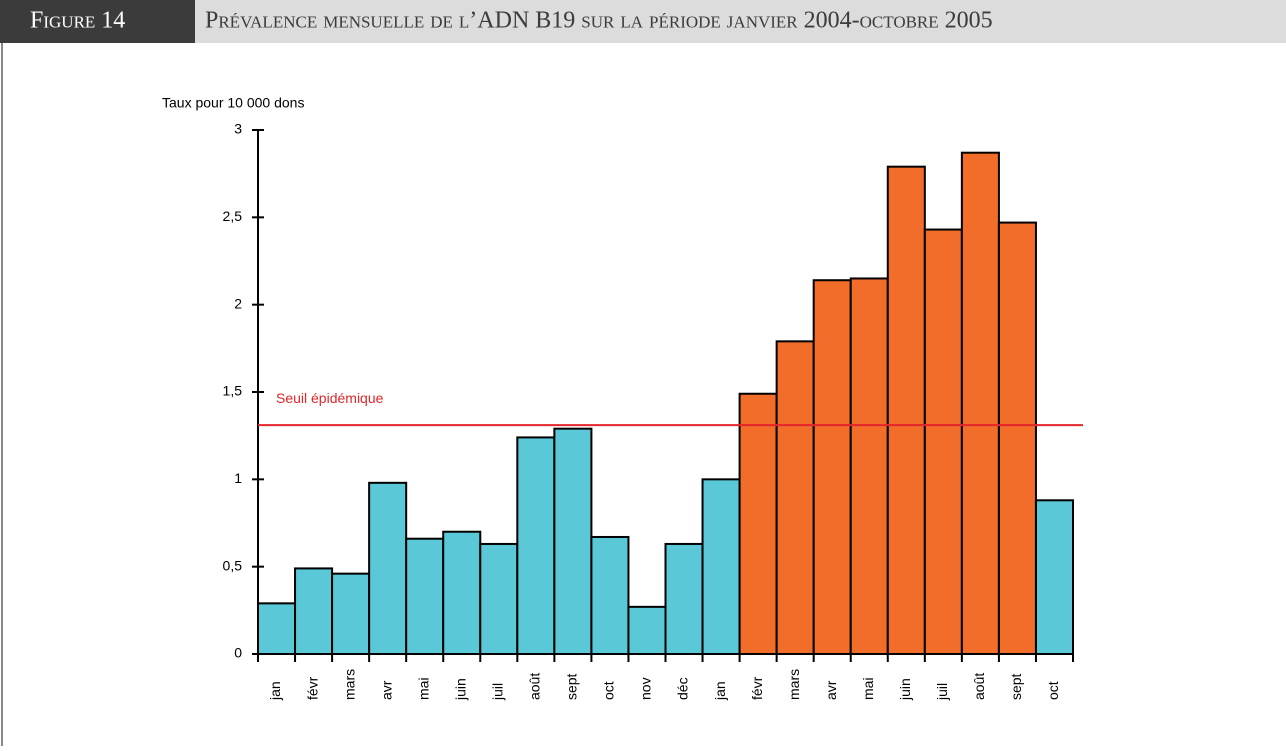 The image size is (1286, 751). Describe the element at coordinates (330, 398) in the screenshot. I see `threshold-label: Seuil épidémique` at that location.